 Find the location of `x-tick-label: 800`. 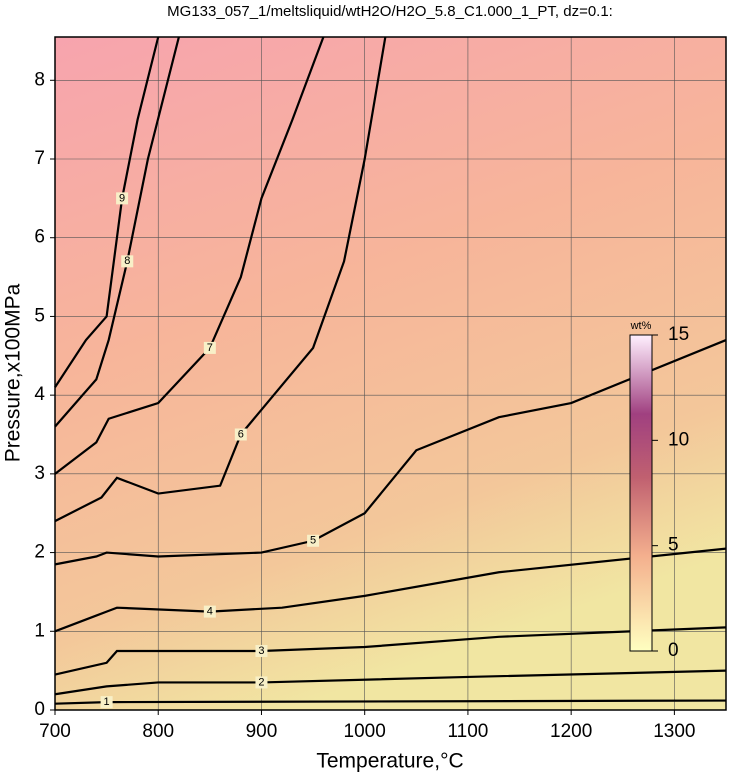

x-tick-label: 800 is located at coordinates (158, 731).